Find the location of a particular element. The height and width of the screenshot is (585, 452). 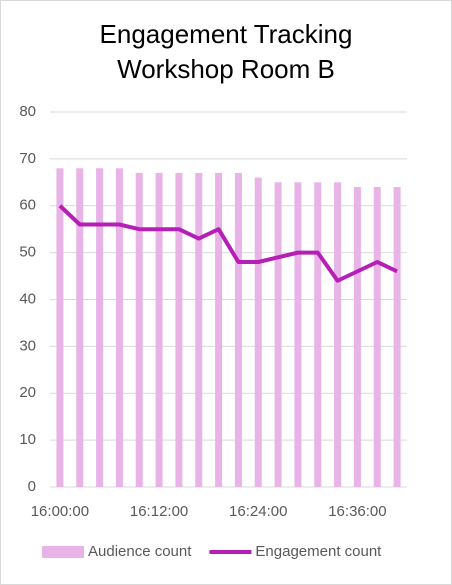

y-tick-label: 60 is located at coordinates (27, 205).